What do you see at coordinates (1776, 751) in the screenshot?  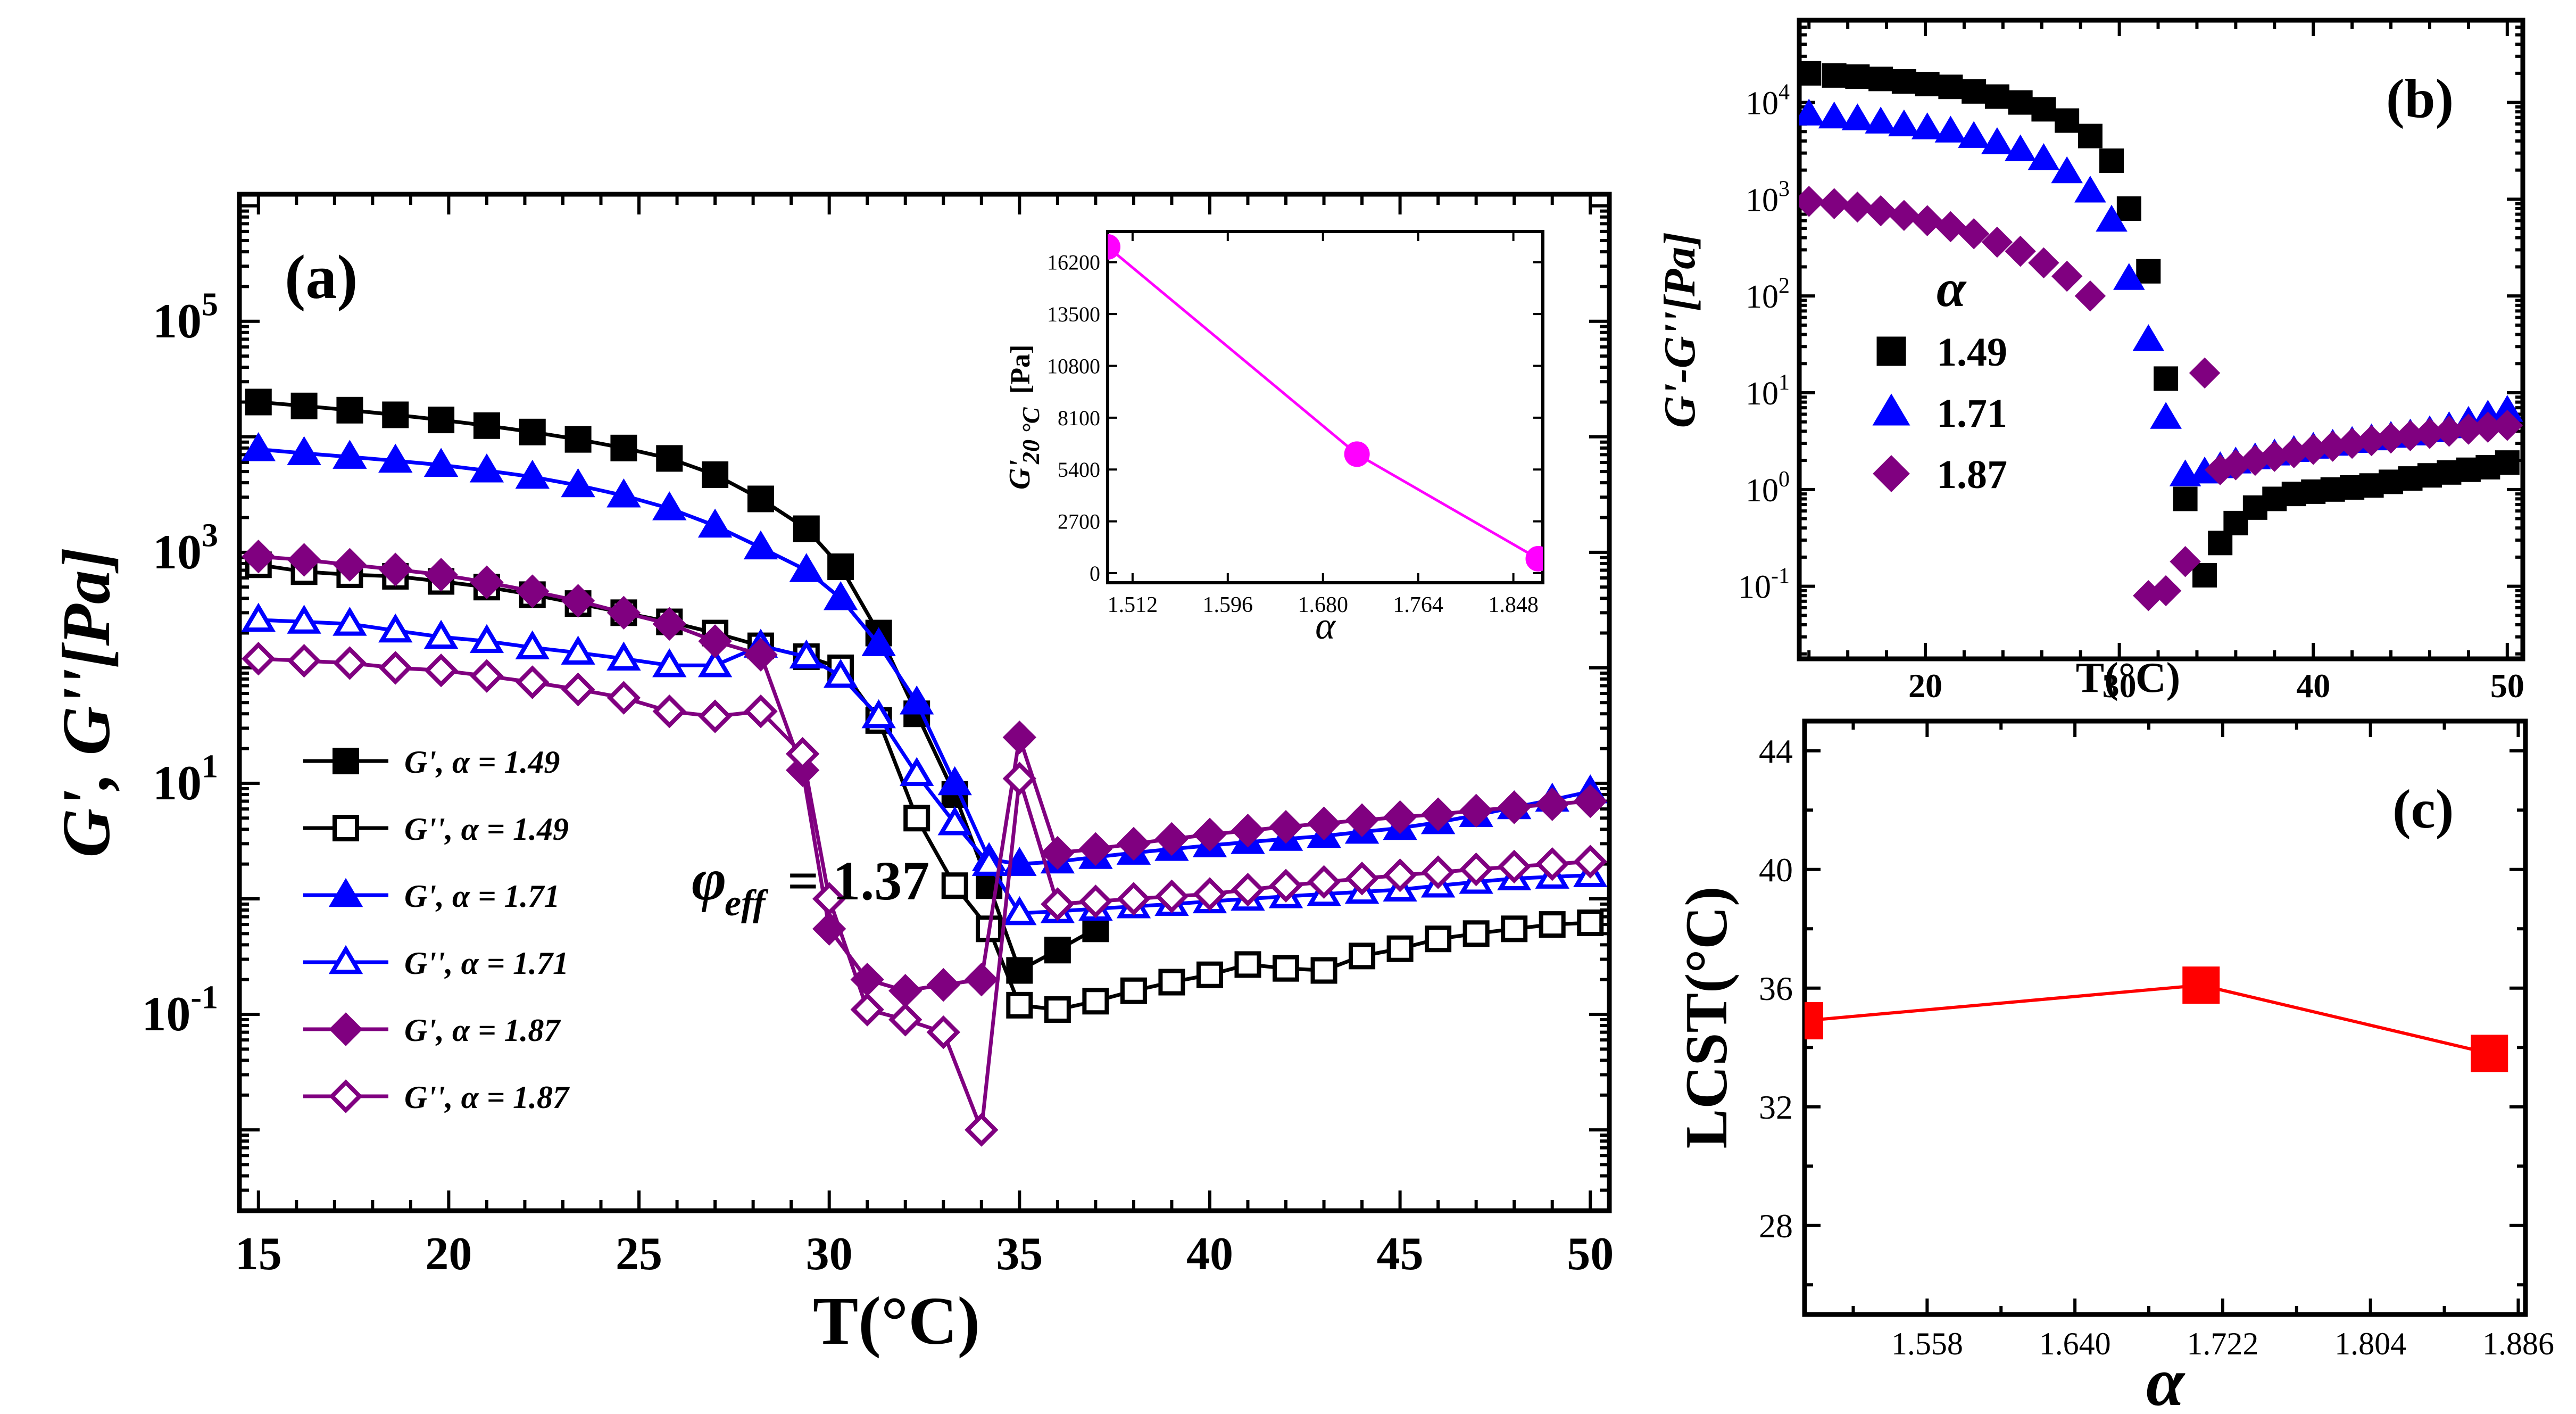 I see `y-tick-label: 44` at bounding box center [1776, 751].